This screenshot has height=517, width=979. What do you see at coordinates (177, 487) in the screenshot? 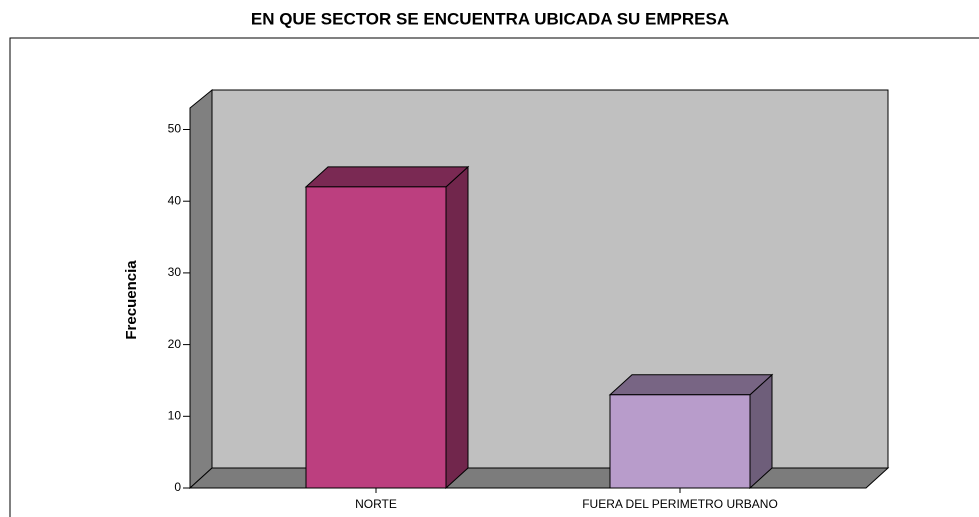
I see `y-tick-label: 0` at bounding box center [177, 487].